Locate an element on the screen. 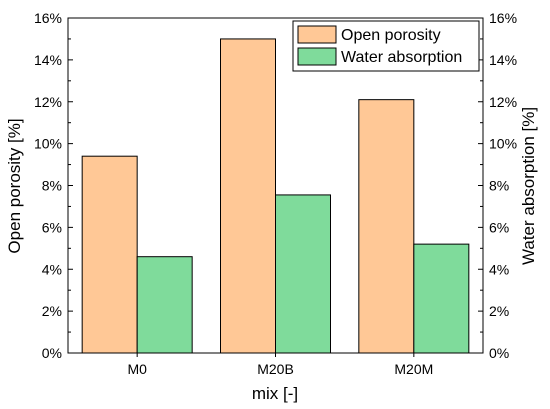 The image size is (550, 409). y-left-tick-label: 4% is located at coordinates (52, 269).